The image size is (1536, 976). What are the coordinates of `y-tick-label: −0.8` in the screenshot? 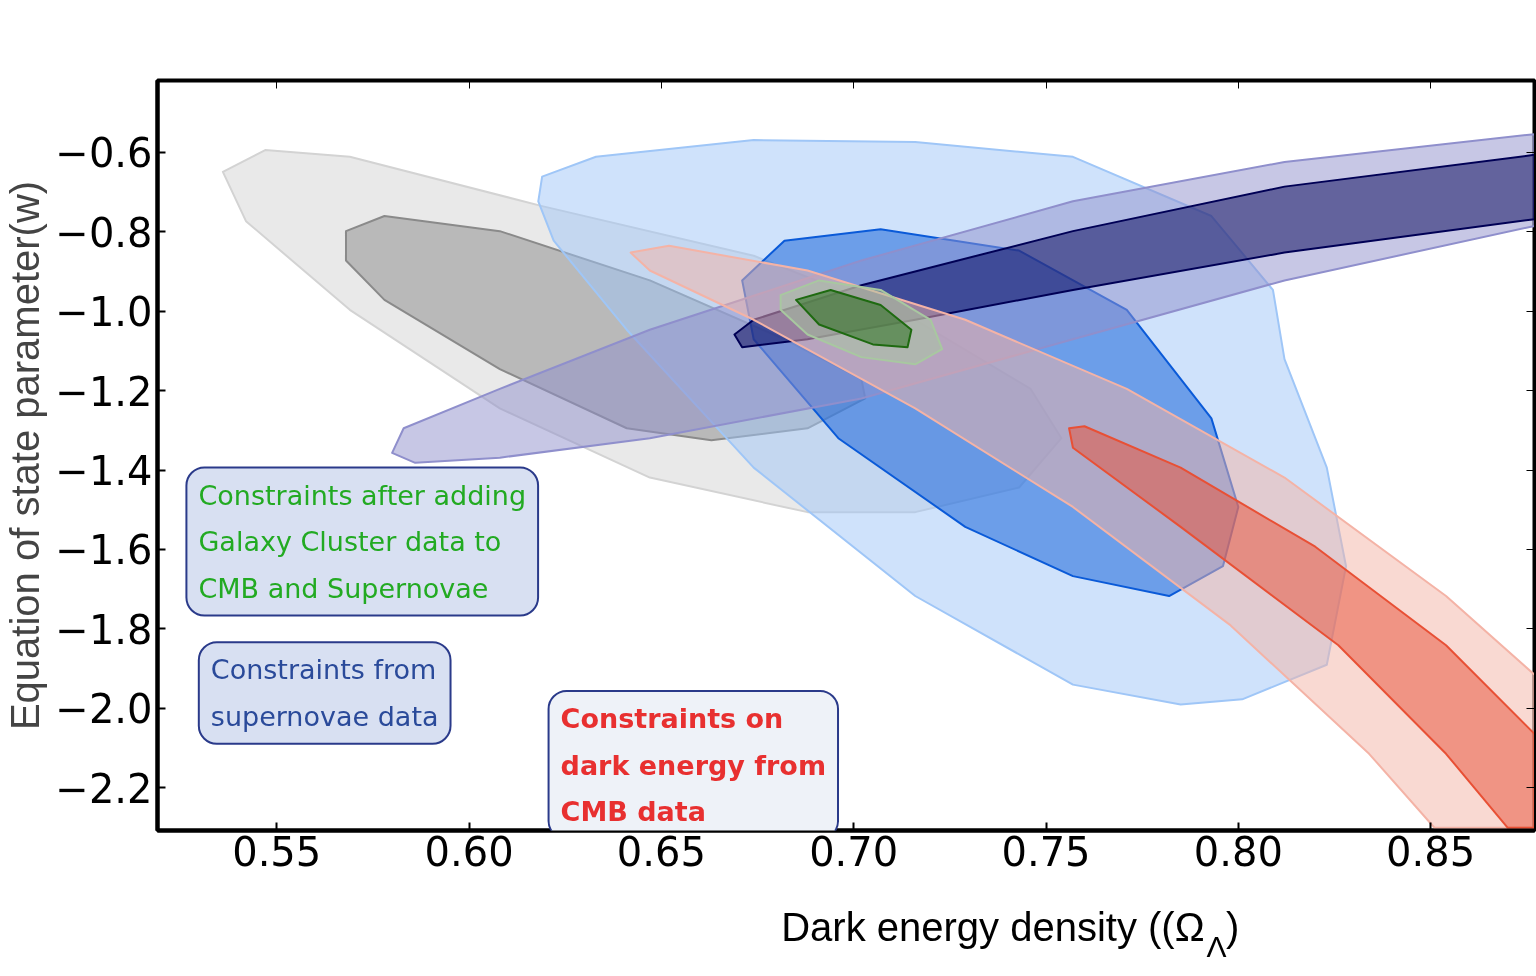 It's located at (104, 232).